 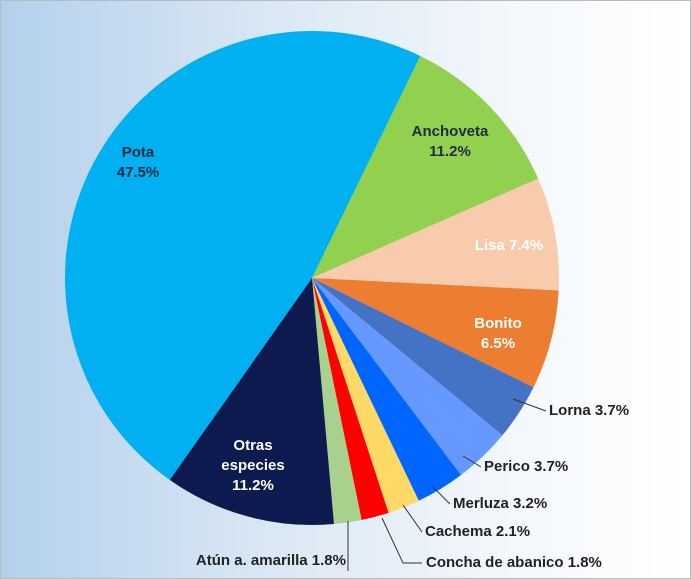 What do you see at coordinates (513, 531) in the screenshot?
I see `slice-value: 2.1%` at bounding box center [513, 531].